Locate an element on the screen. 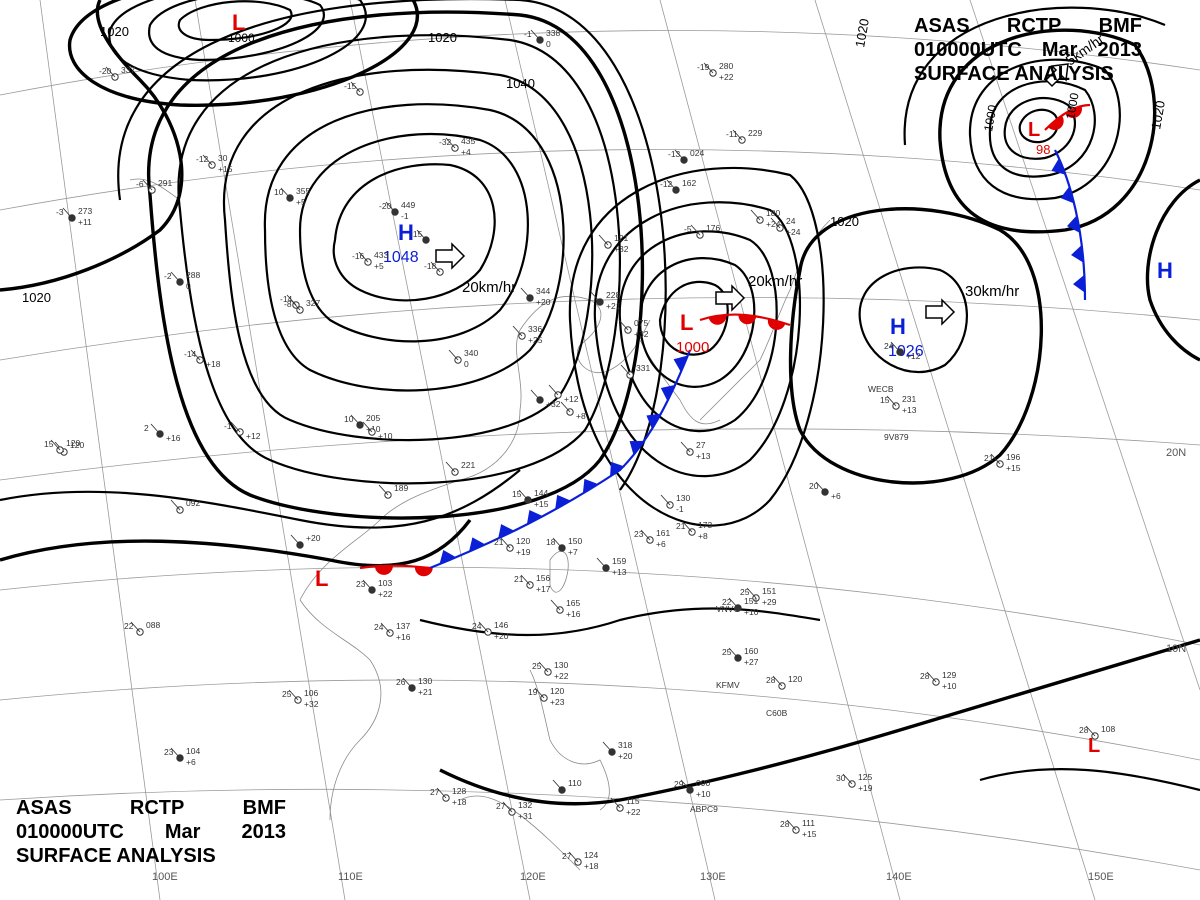 The height and width of the screenshot is (900, 1200). isobar-label: 1000 is located at coordinates (990, 117).